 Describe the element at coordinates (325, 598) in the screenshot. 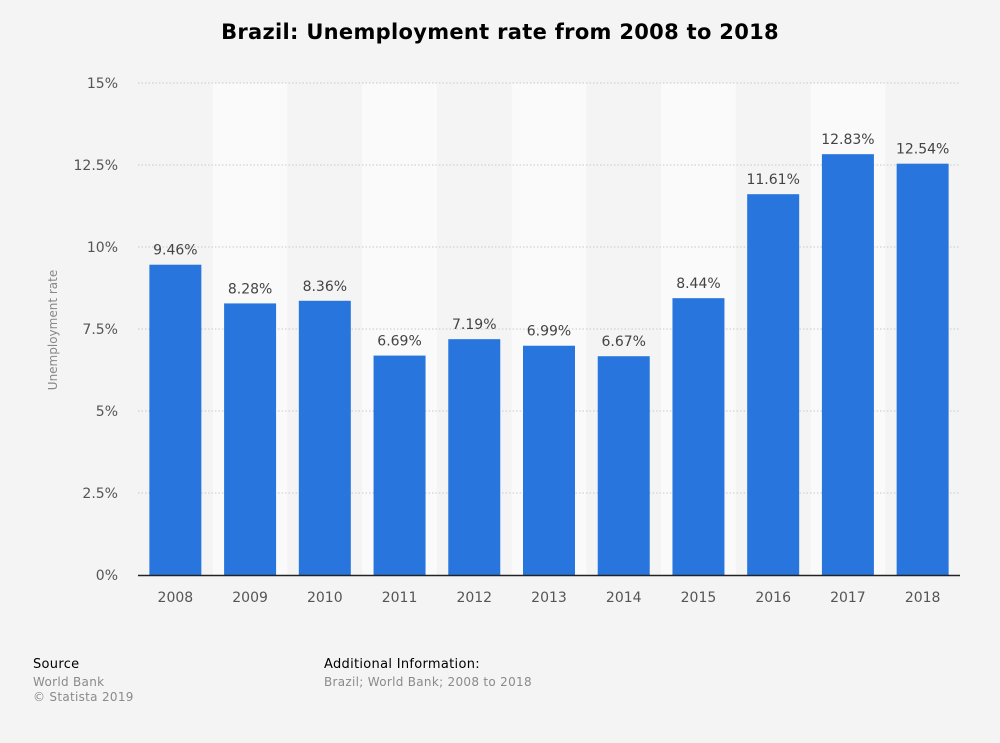

I see `x-tick-label: 2010` at that location.